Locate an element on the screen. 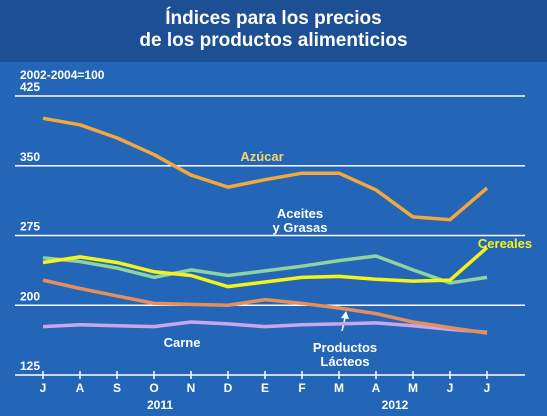  y-tick-label: 350 is located at coordinates (30, 157).